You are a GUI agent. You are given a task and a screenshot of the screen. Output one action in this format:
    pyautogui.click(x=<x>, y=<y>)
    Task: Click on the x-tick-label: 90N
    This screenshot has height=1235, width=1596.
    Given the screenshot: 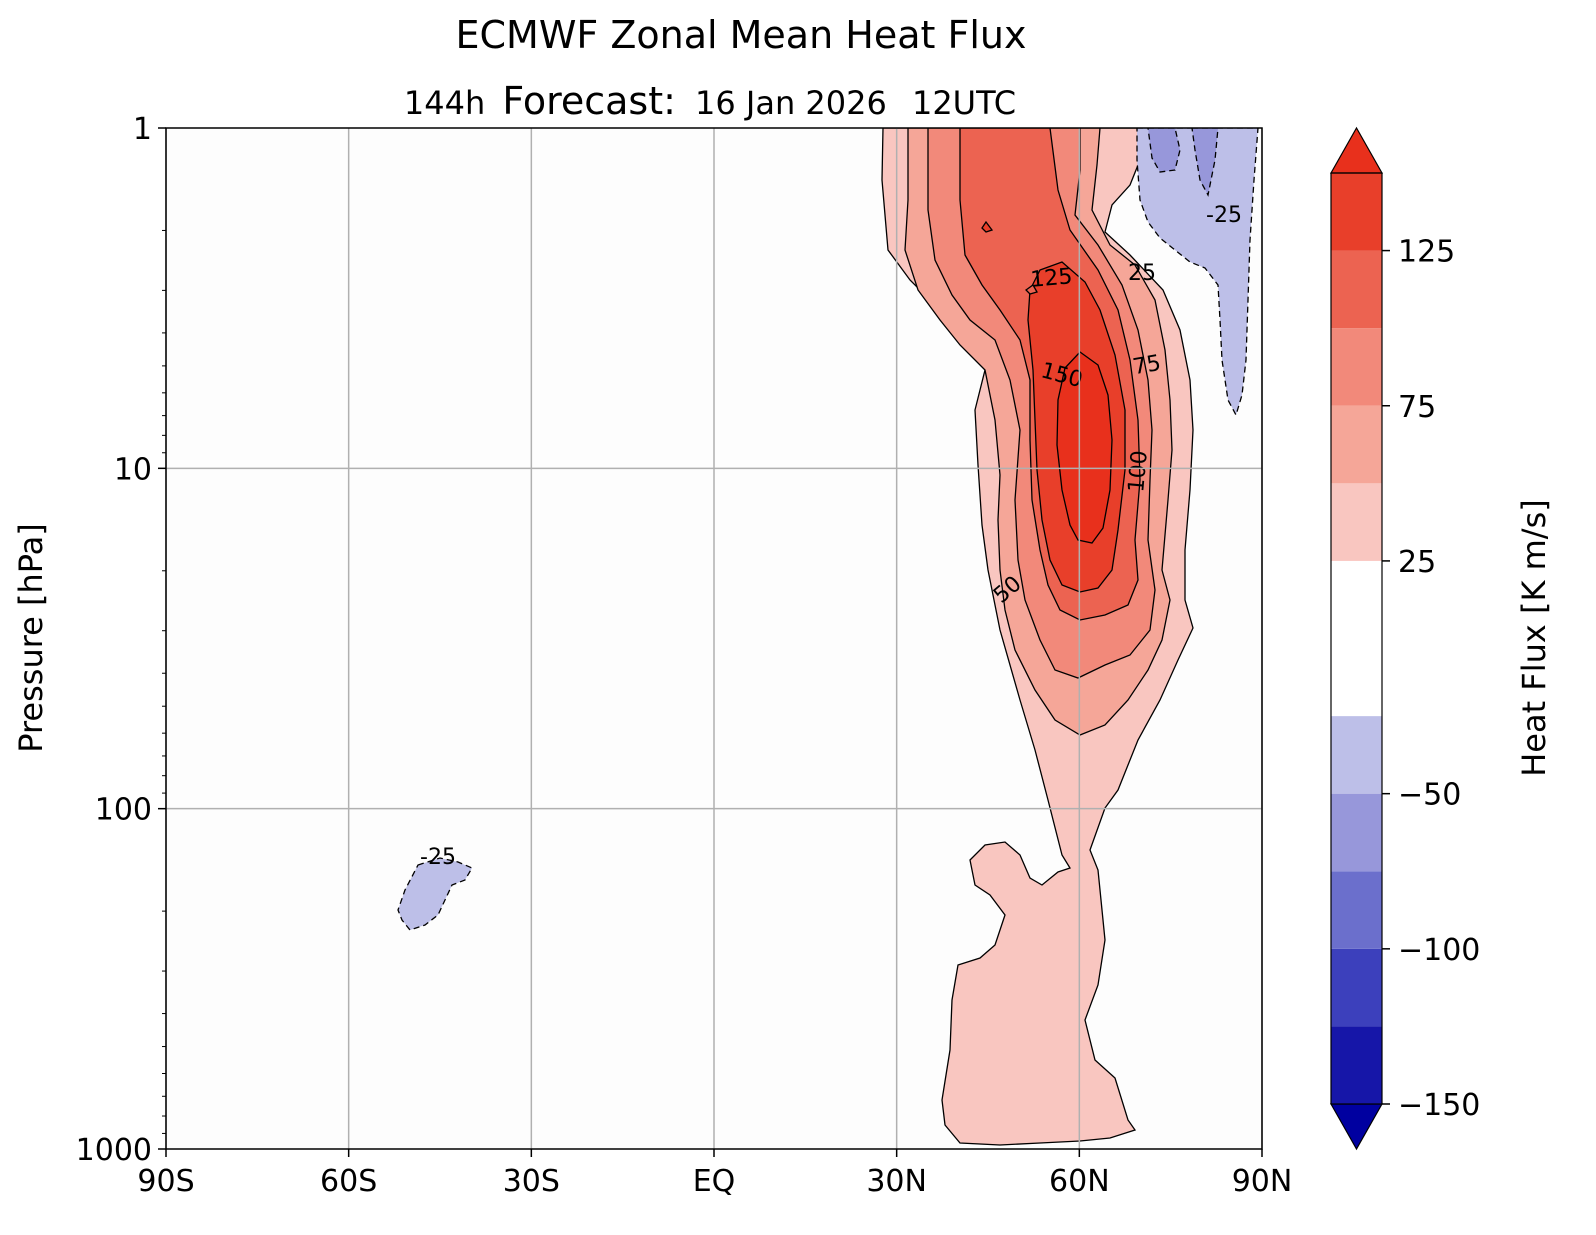 What is the action you would take?
    pyautogui.click(x=1262, y=1181)
    